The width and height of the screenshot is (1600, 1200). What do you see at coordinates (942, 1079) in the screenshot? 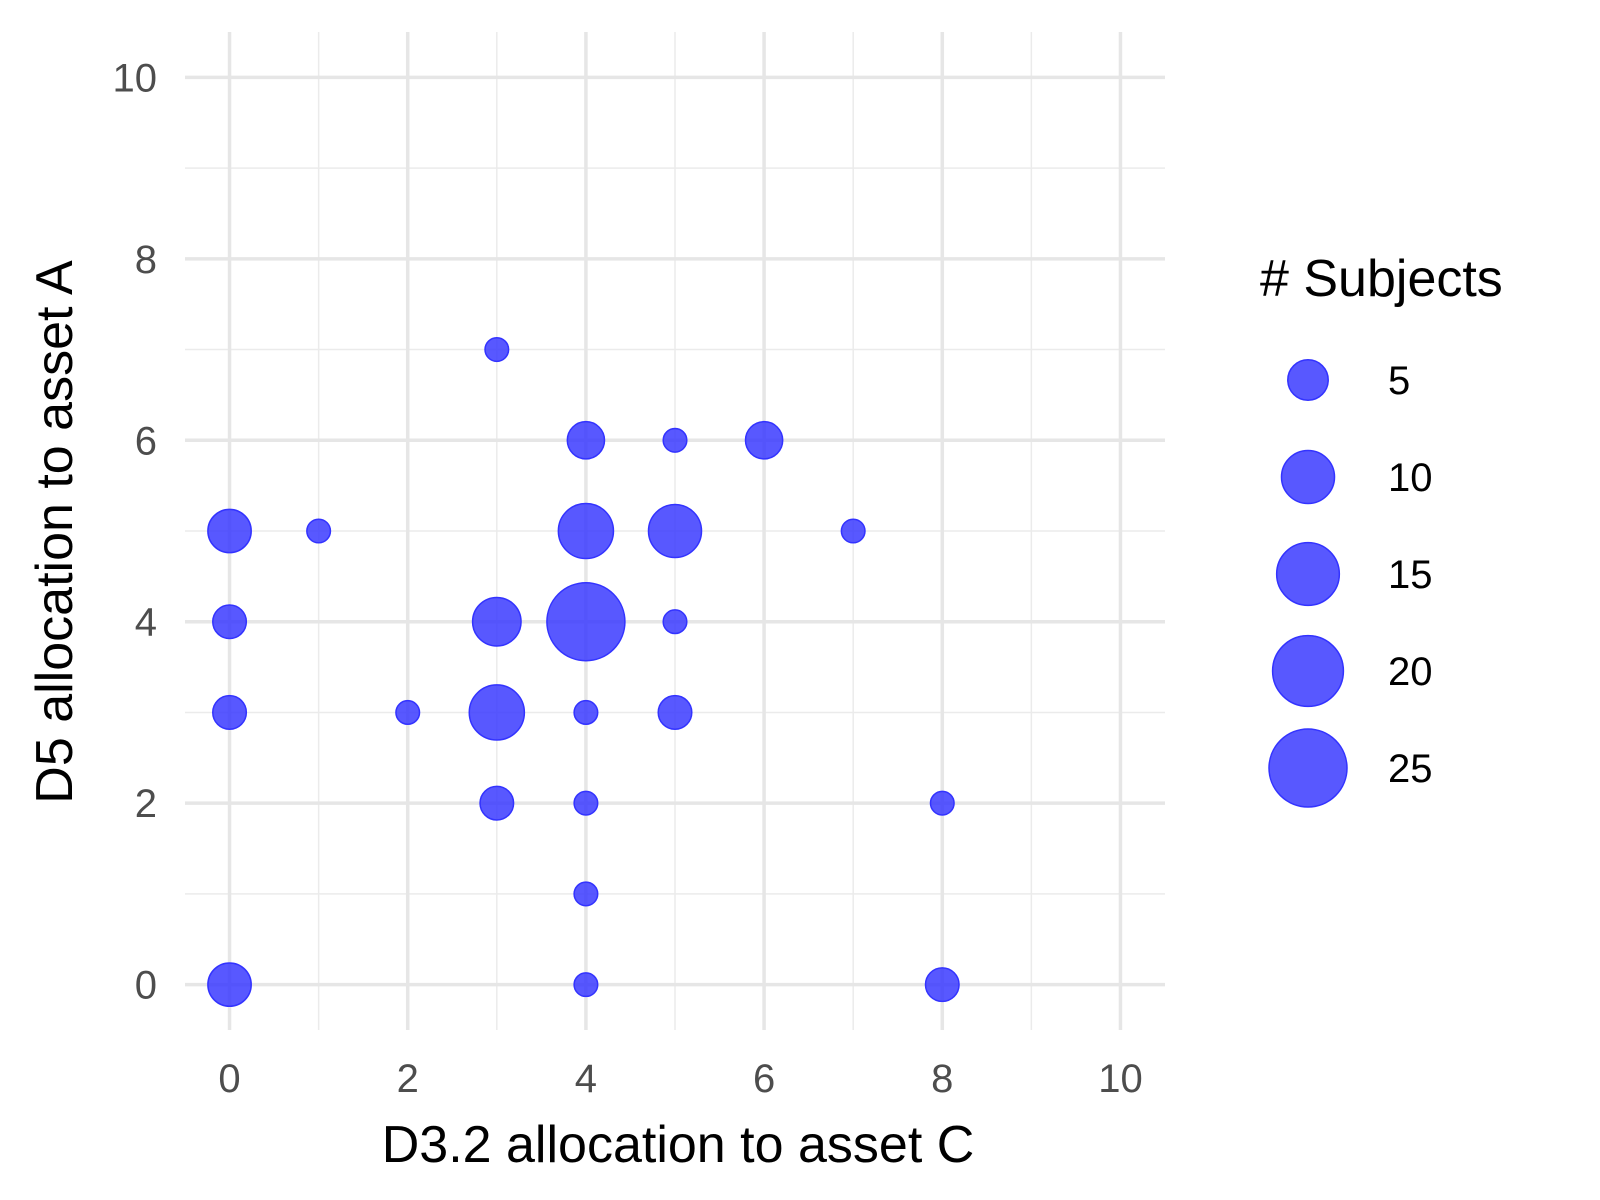
I see `x-tick-label: 8` at bounding box center [942, 1079].